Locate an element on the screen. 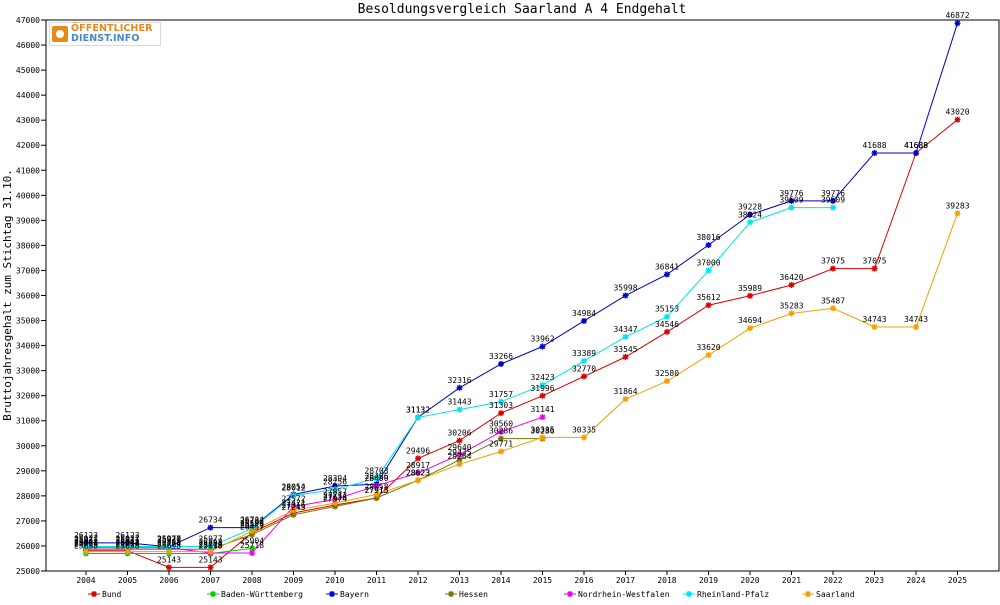 This screenshot has height=605, width=1000. data-label: 29771 is located at coordinates (501, 444).